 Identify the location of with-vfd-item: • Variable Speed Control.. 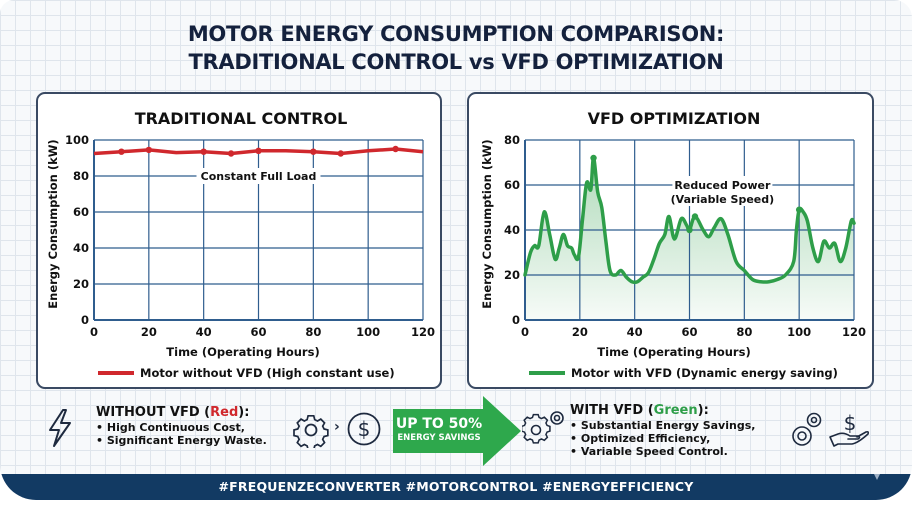
(649, 451).